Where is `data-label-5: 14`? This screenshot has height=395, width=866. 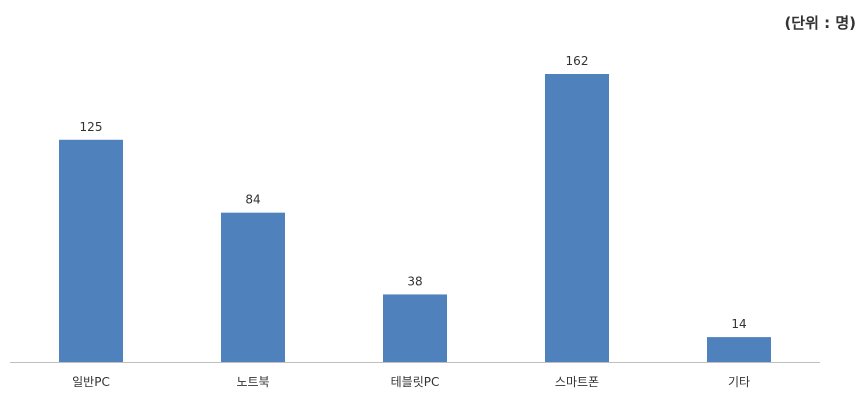
data-label-5: 14 is located at coordinates (738, 324).